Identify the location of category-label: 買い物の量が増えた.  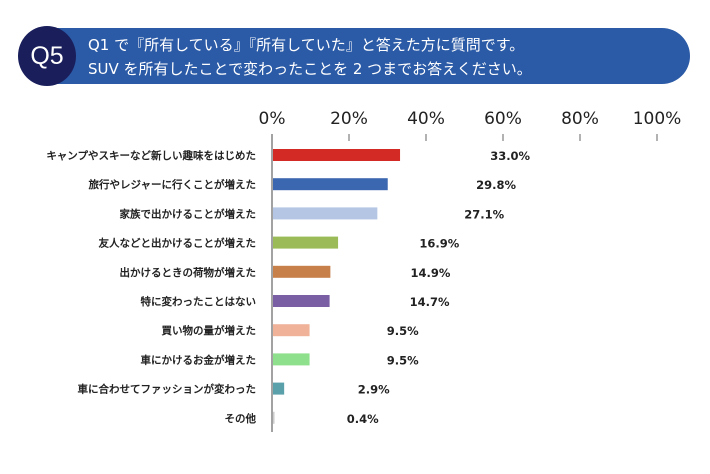
(209, 330).